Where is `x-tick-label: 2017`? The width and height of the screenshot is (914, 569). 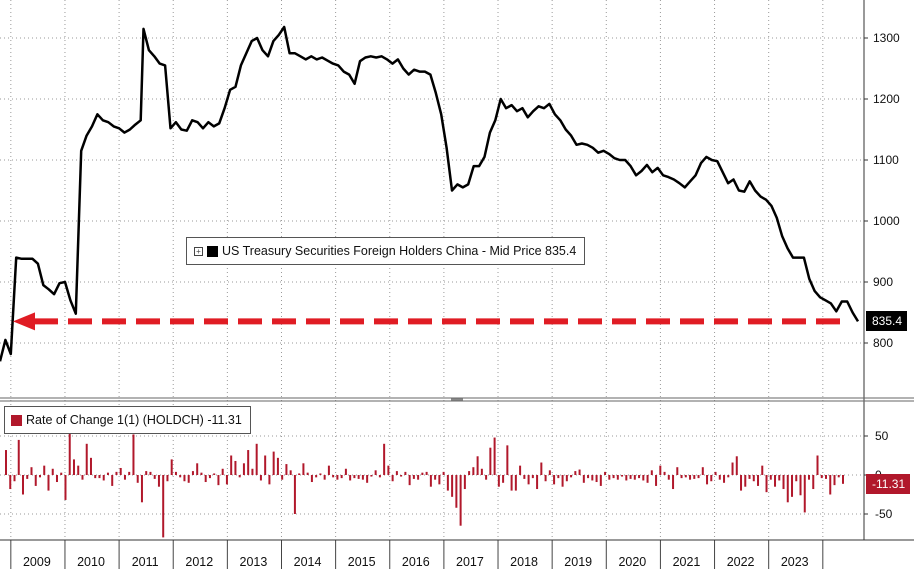 x-tick-label: 2017 is located at coordinates (470, 562).